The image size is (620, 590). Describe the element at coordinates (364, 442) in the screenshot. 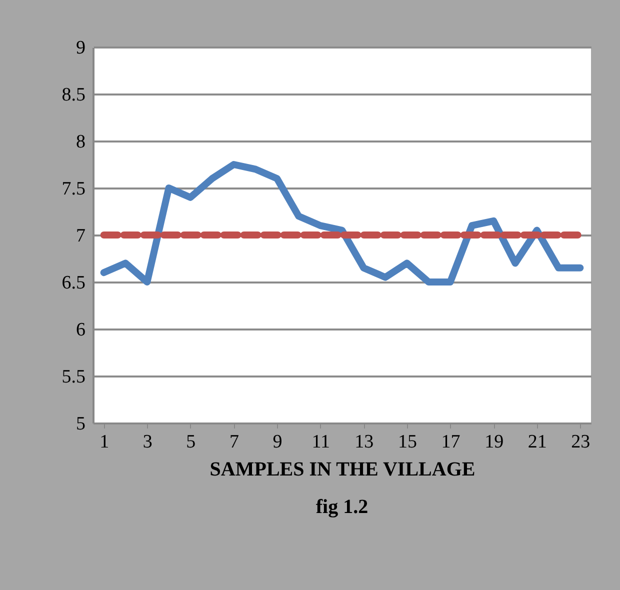

I see `x-tick-label: 13` at that location.